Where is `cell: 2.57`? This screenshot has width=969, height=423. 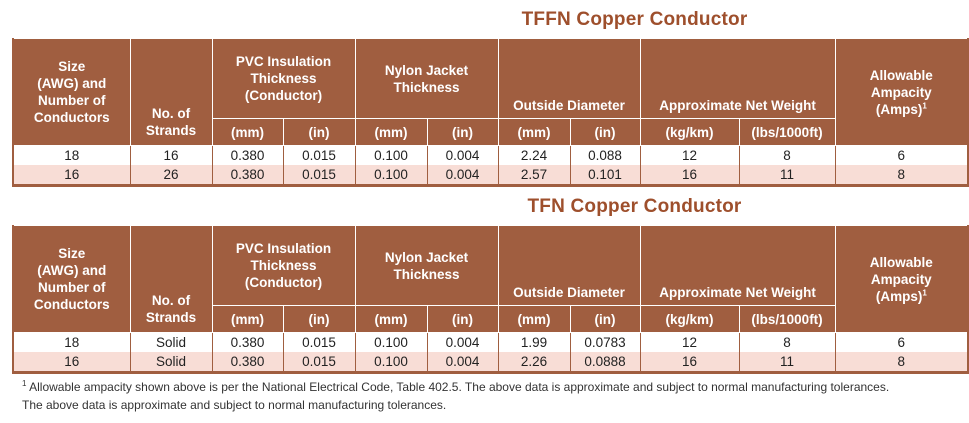
cell: 2.57 is located at coordinates (534, 176).